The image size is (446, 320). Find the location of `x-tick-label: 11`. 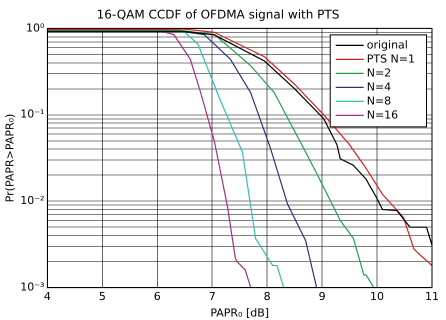

x-tick-label: 11 is located at coordinates (432, 297).